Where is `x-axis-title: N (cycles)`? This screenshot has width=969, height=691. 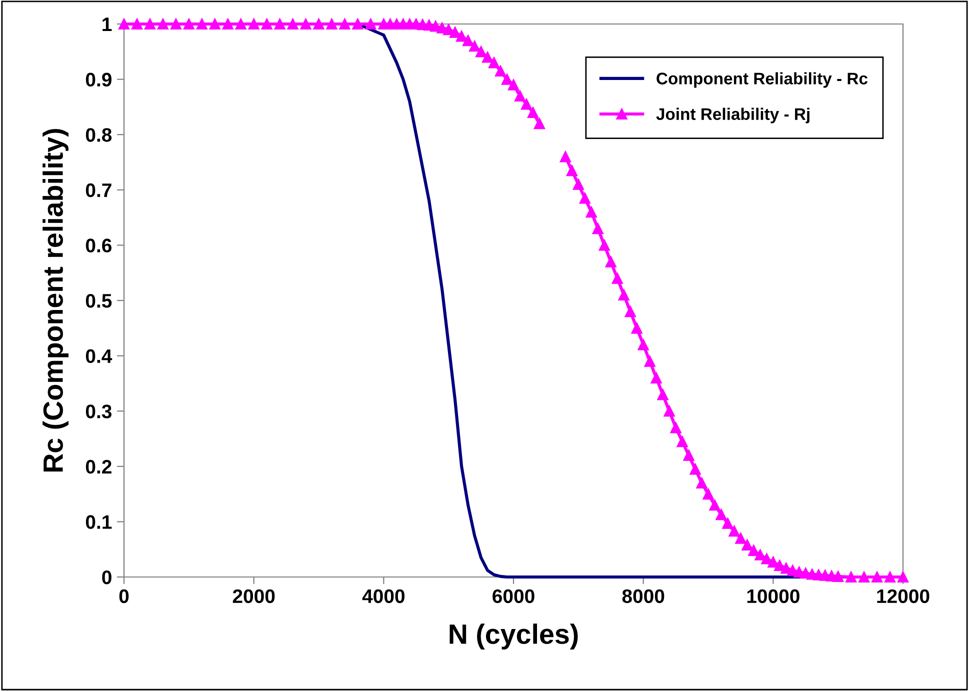 x-axis-title: N (cycles) is located at coordinates (514, 637).